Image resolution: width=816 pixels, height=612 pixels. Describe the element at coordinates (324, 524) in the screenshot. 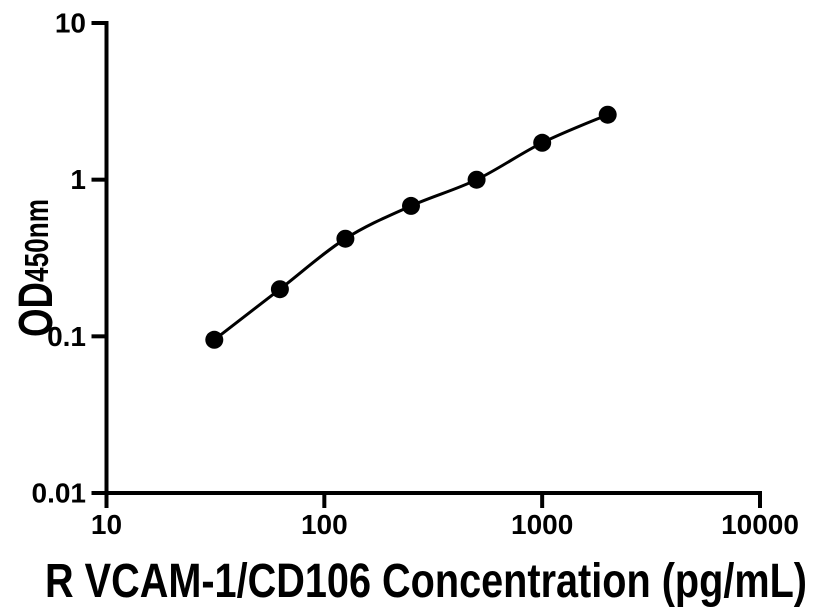

I see `x-tick-label: 100` at that location.